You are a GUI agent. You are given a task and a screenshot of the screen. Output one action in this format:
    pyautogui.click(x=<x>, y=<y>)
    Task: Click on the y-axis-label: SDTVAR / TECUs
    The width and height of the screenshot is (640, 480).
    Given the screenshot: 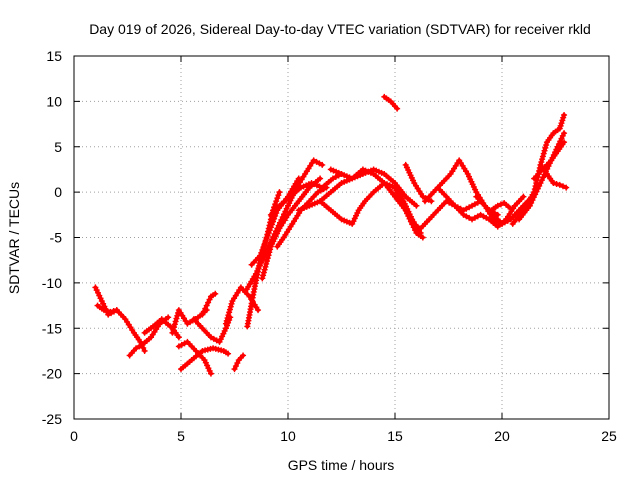 What is the action you would take?
    pyautogui.click(x=14, y=238)
    